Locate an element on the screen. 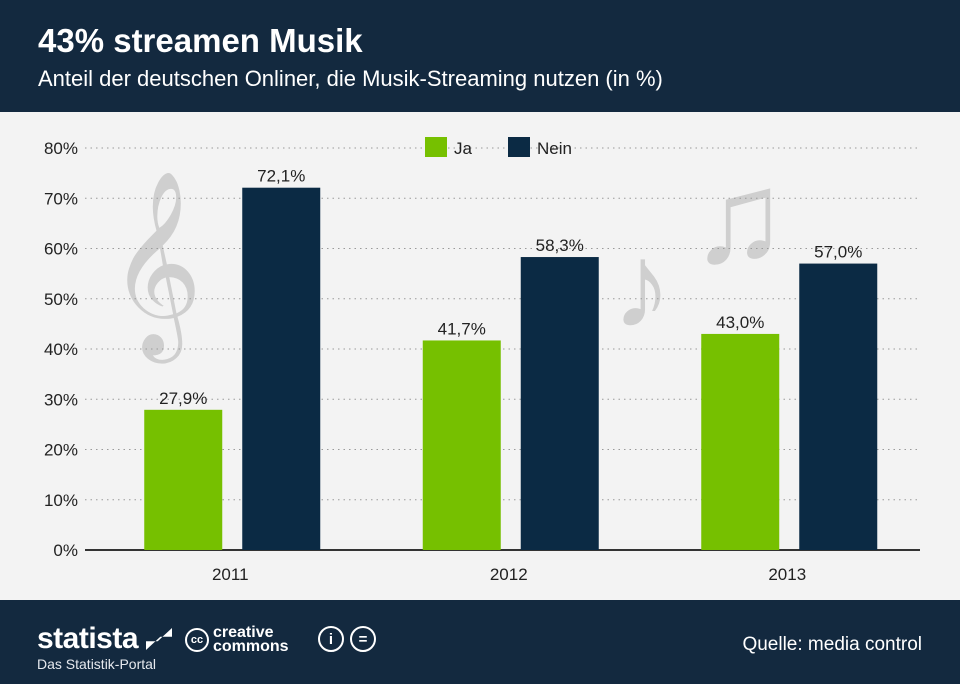 This screenshot has height=684, width=960. y-tick-label: 10% is located at coordinates (61, 500).